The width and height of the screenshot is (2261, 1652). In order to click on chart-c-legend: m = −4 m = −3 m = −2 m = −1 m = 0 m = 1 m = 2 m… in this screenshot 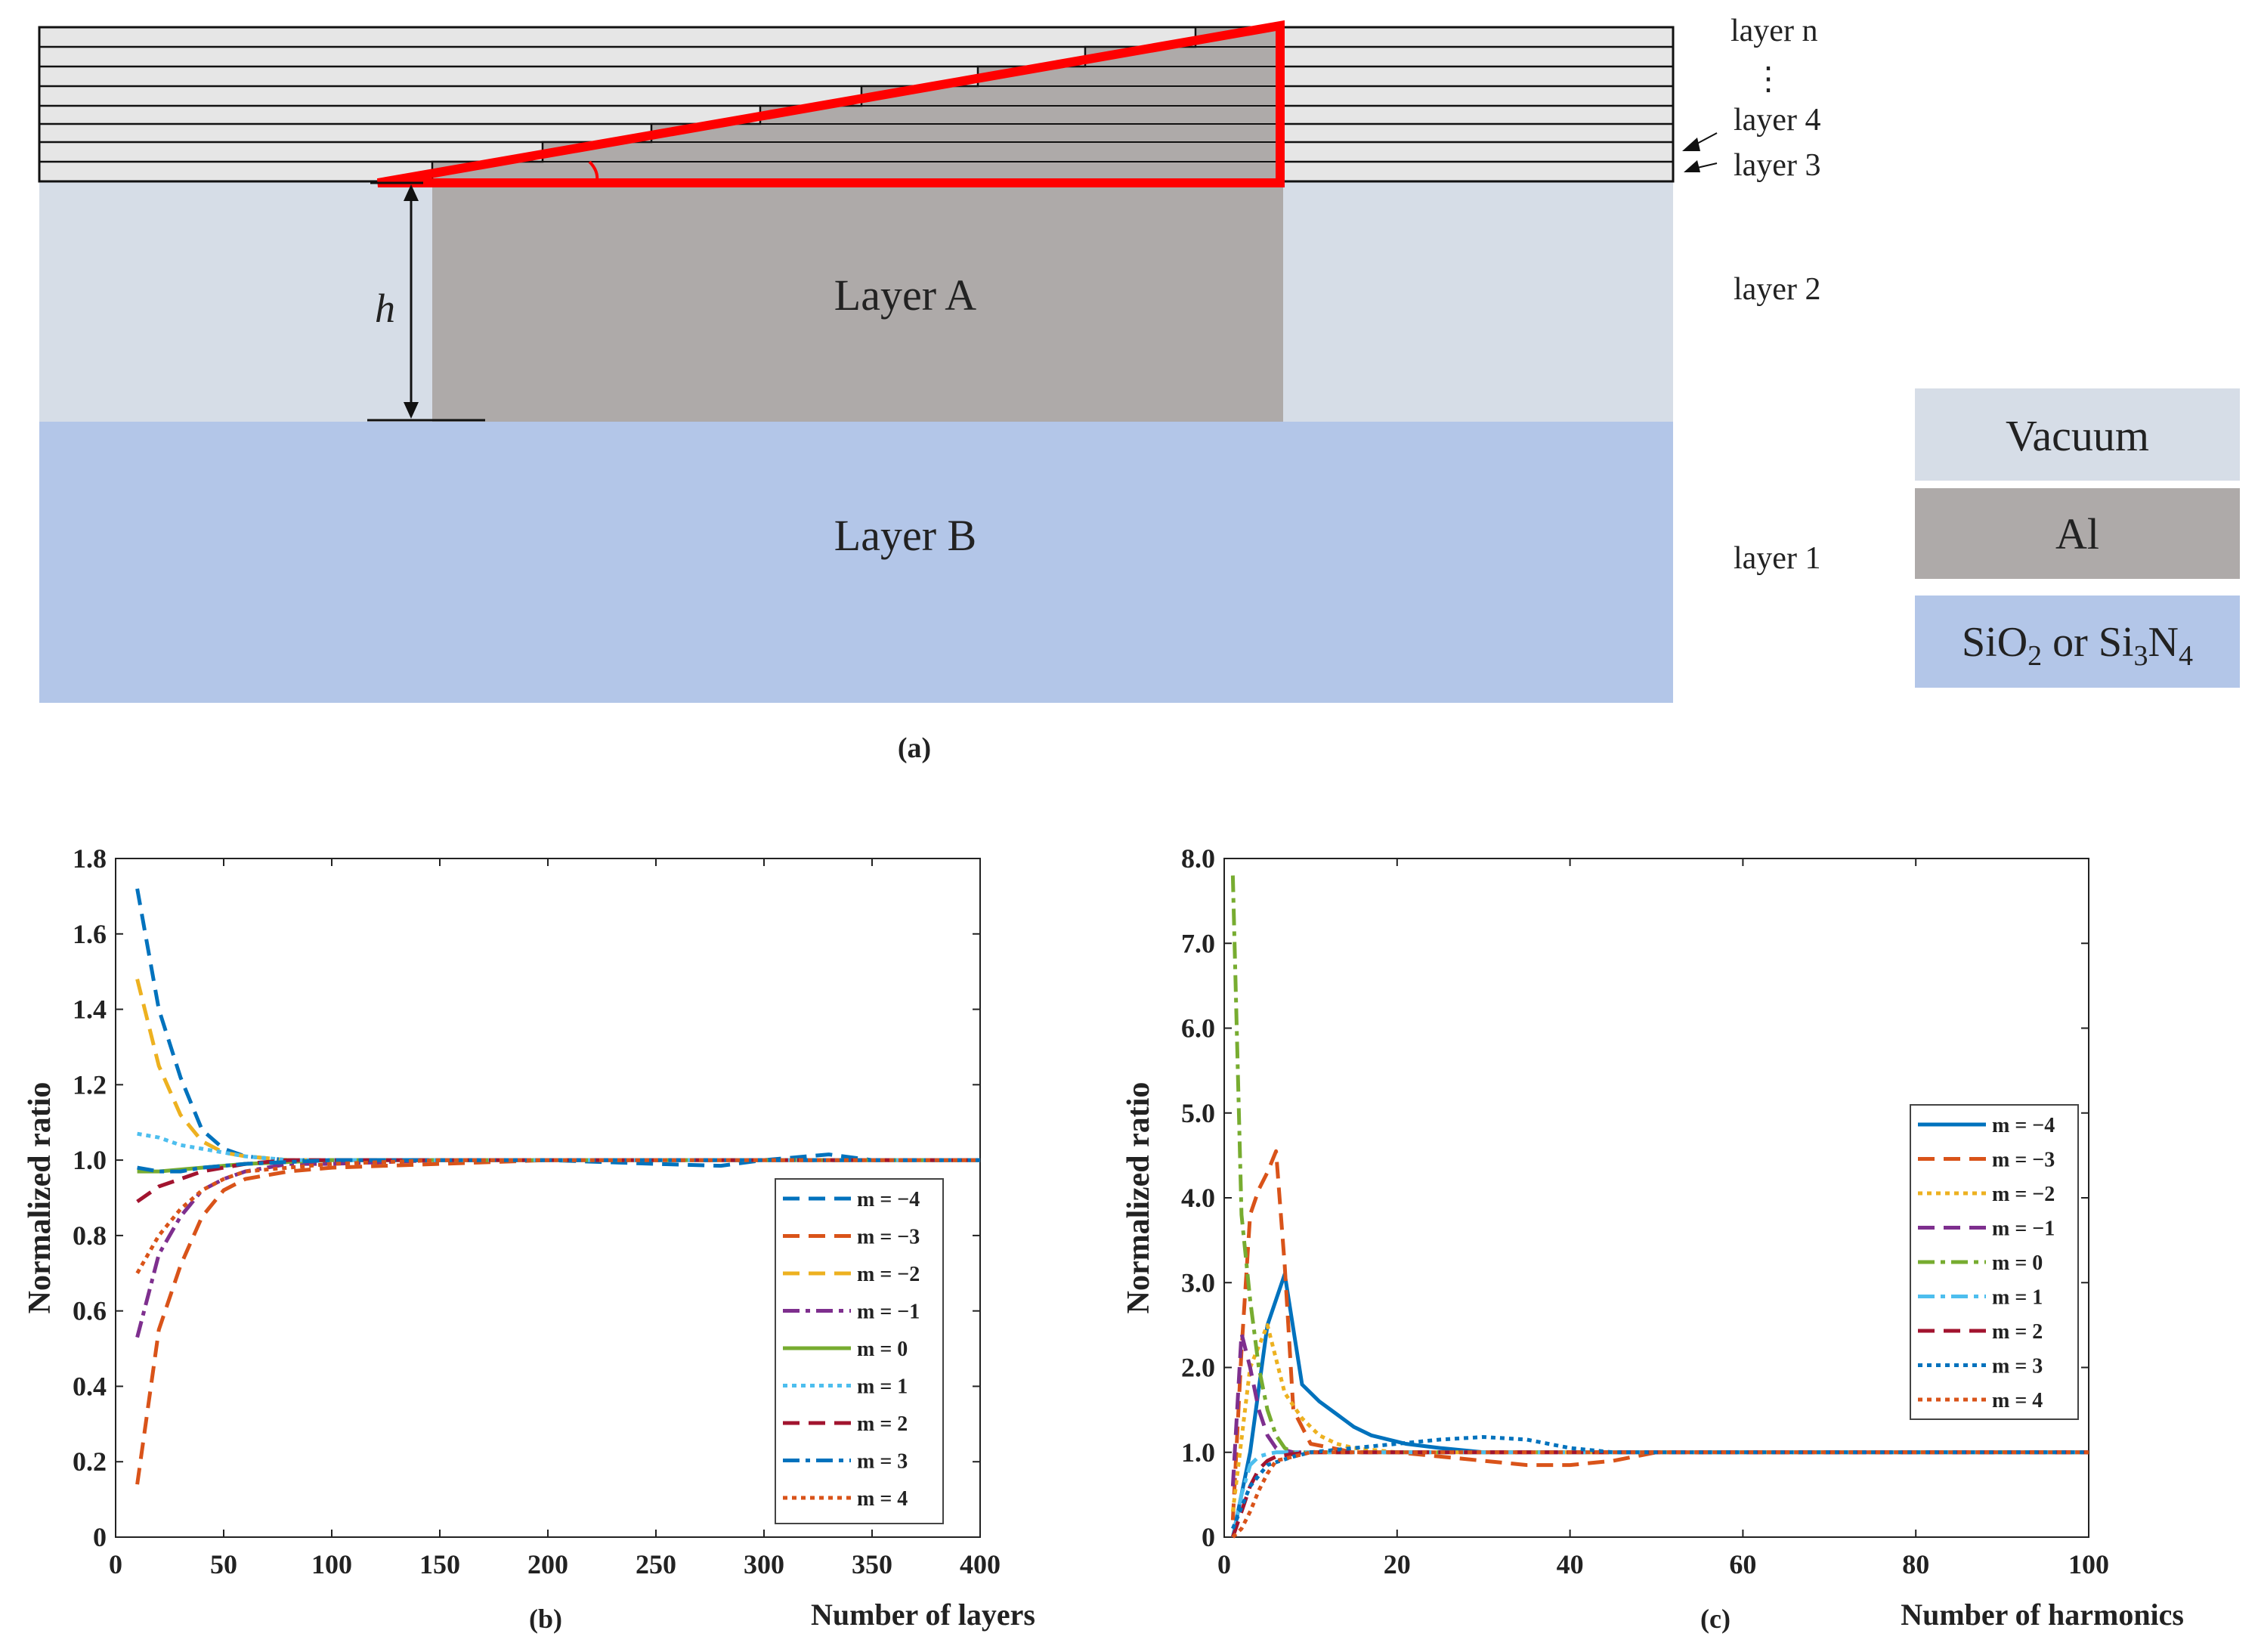, I will do `click(1995, 1262)`.